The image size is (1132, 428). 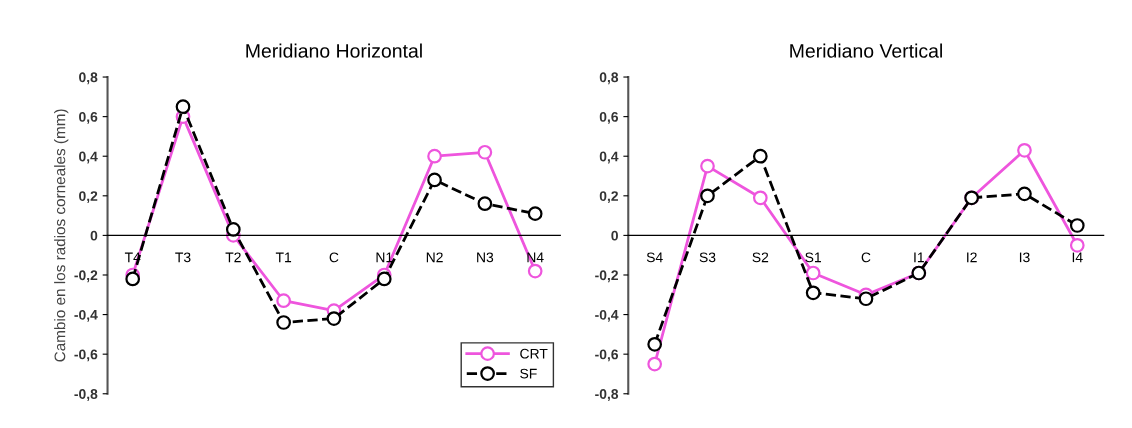 I want to click on y-axis-title: Cambio en los radios corneales (mm), so click(x=61, y=235).